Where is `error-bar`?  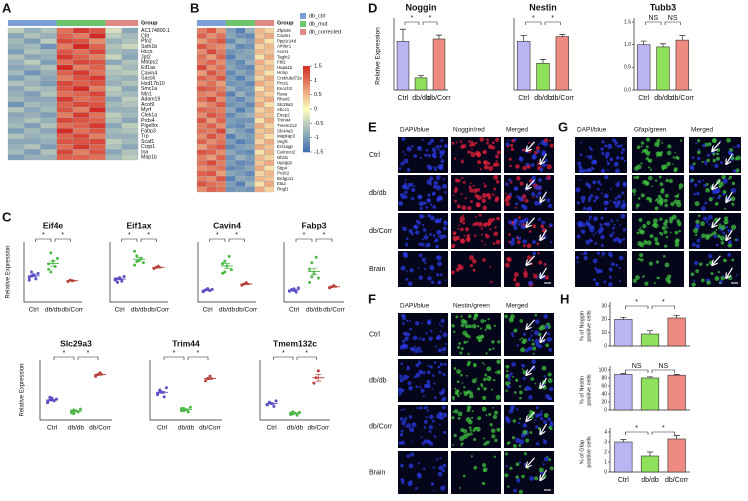
error-bar is located at coordinates (186, 409).